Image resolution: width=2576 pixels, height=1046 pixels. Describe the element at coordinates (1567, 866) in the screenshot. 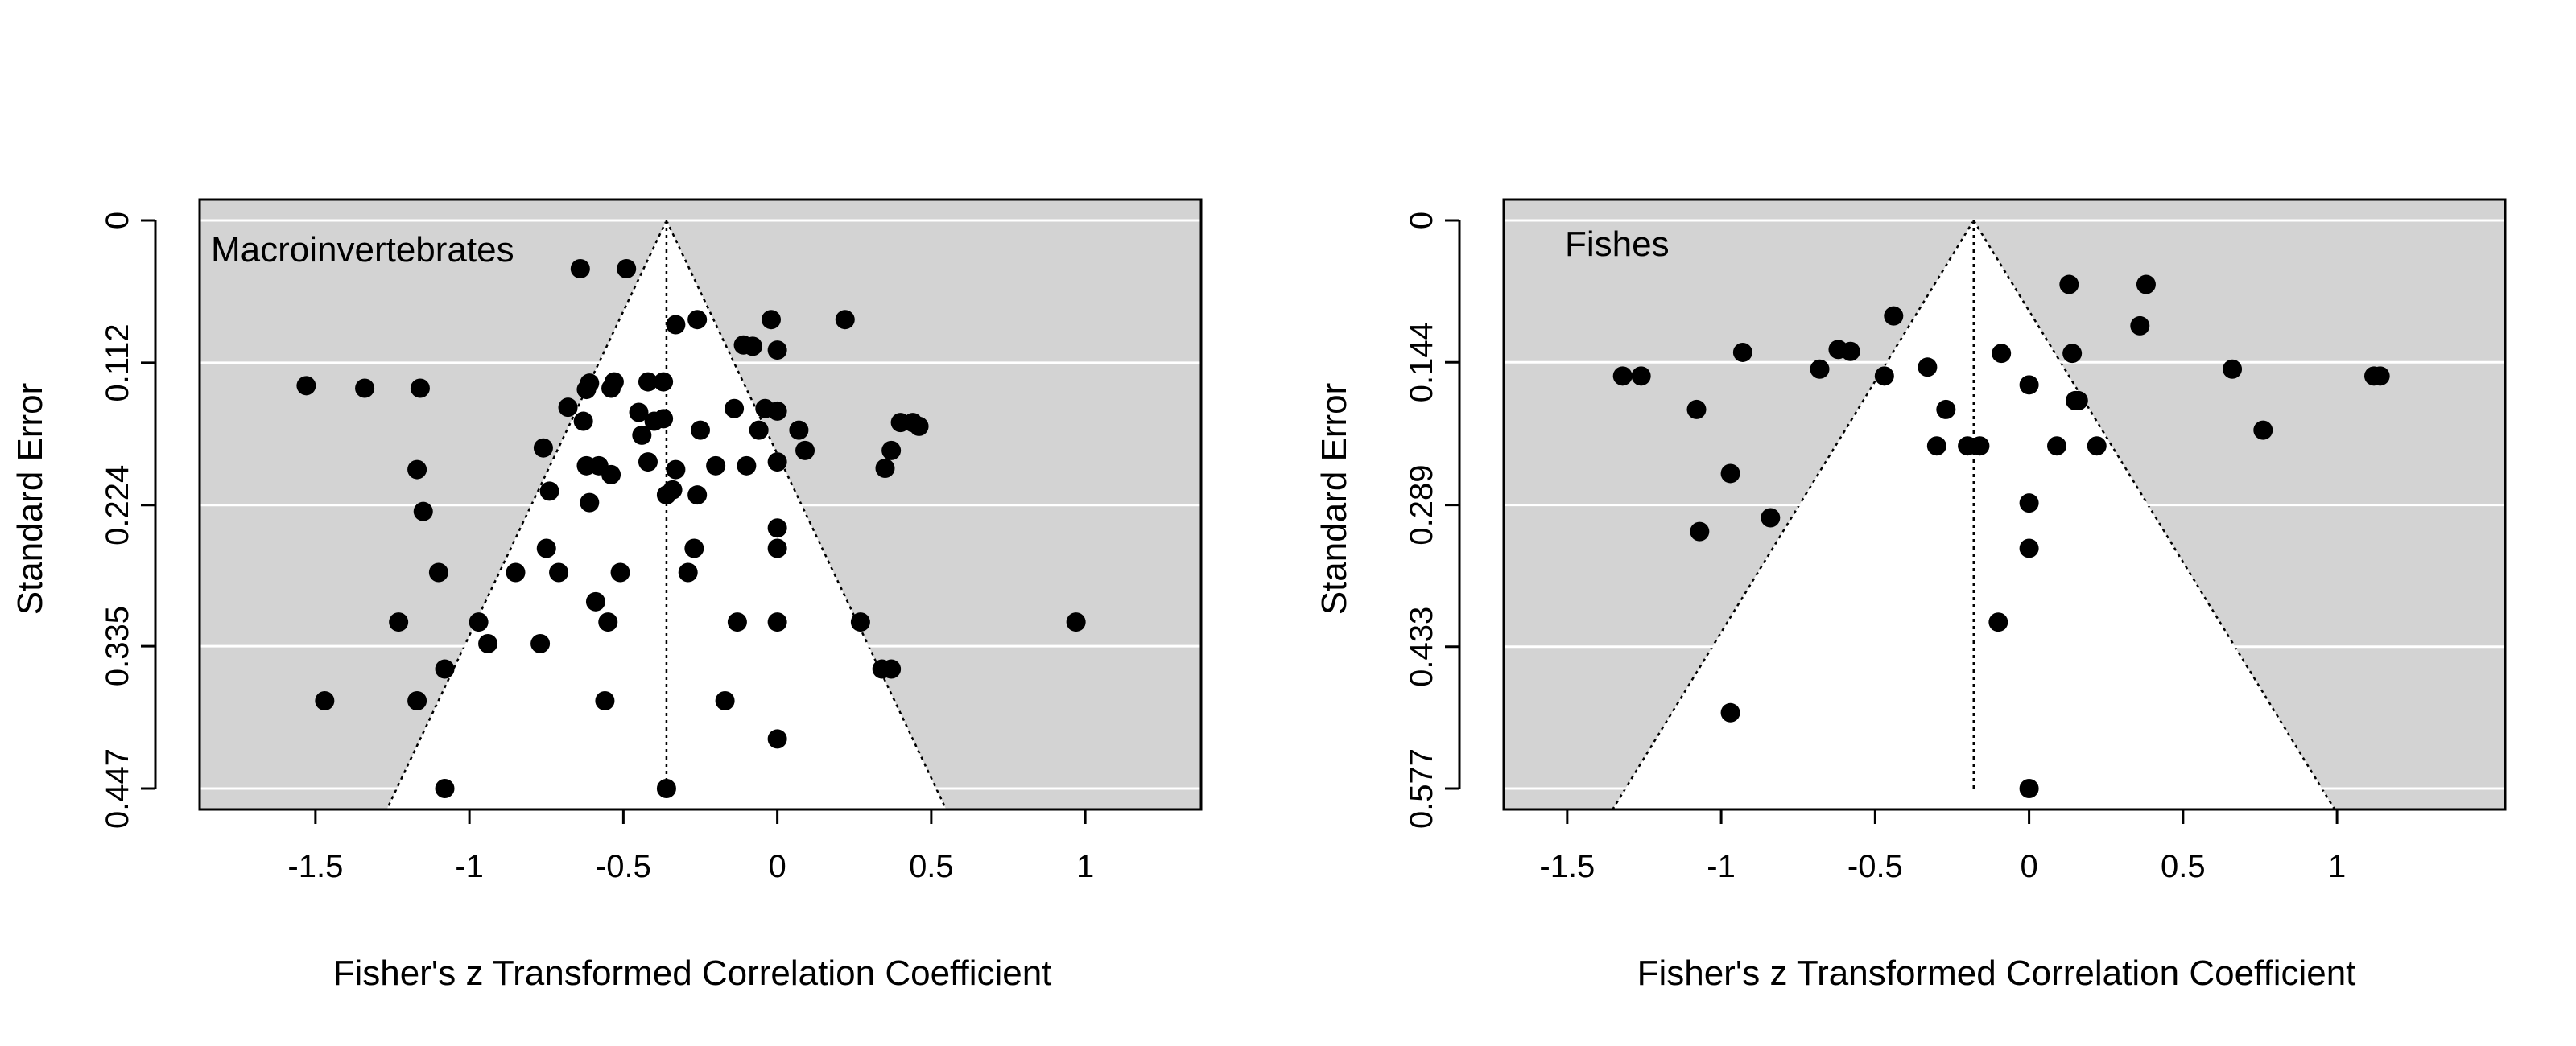

I see `x-tick-label: -1.5` at that location.